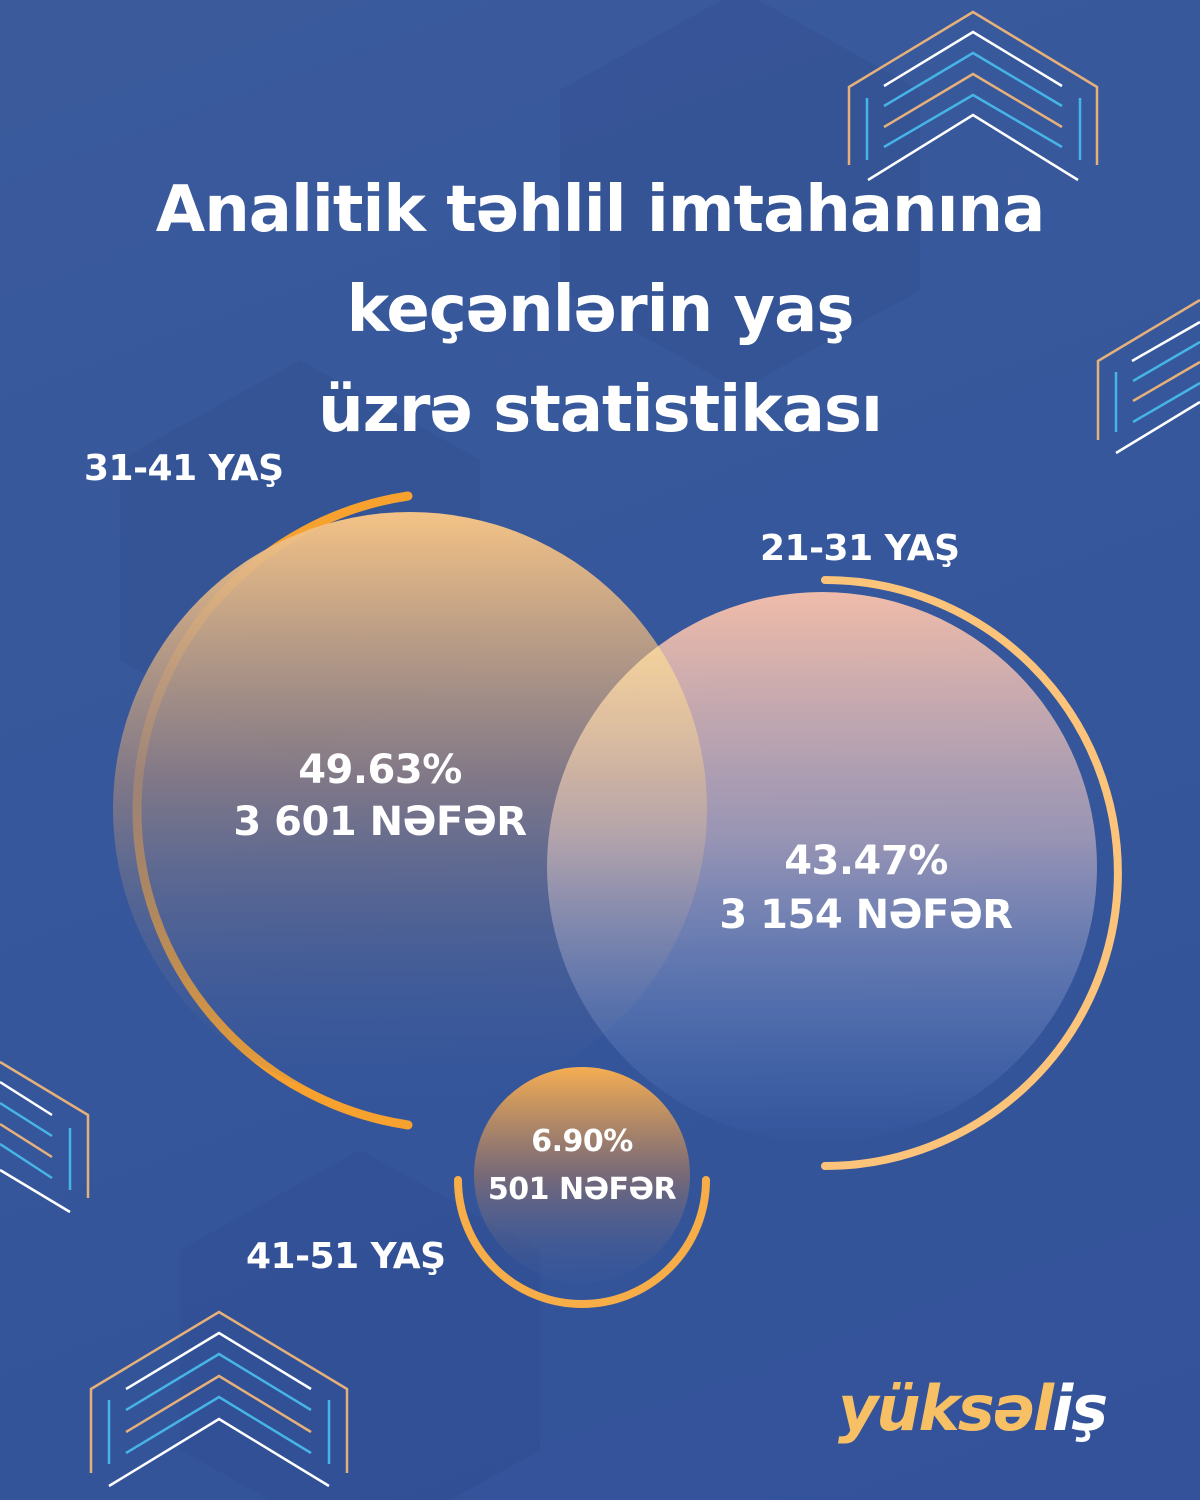  What do you see at coordinates (860, 548) in the screenshot?
I see `age-label-21-31: 21-31 YAŞ` at bounding box center [860, 548].